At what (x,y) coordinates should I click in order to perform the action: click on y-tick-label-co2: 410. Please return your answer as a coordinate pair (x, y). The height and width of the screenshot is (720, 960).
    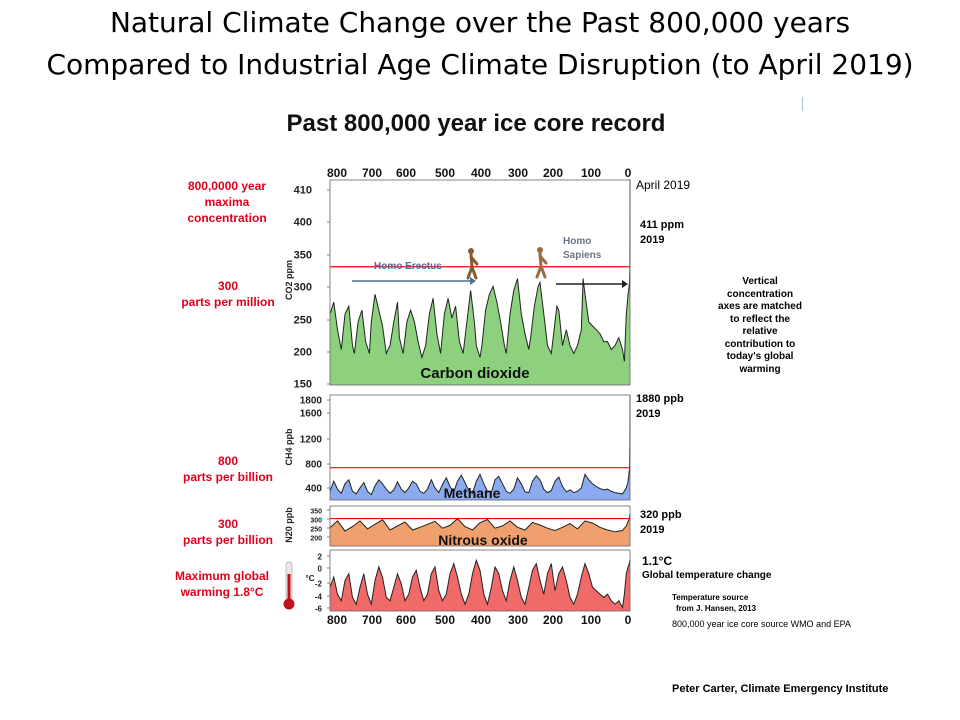
    Looking at the image, I should click on (303, 191).